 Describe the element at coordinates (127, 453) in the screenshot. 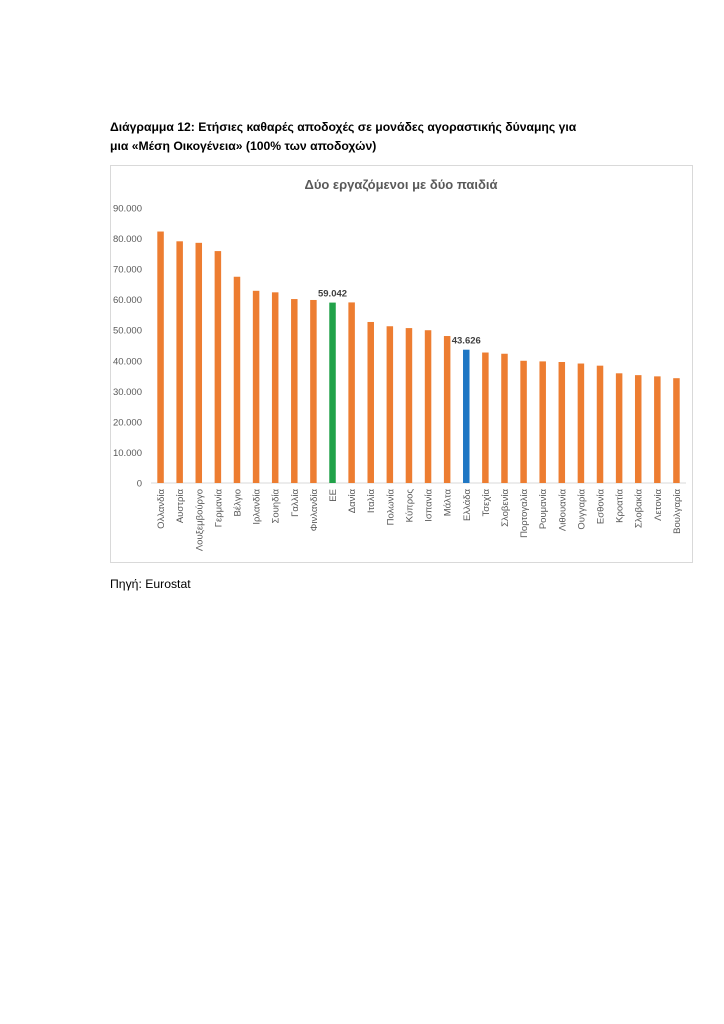

I see `y-tick-label: 10.000` at that location.